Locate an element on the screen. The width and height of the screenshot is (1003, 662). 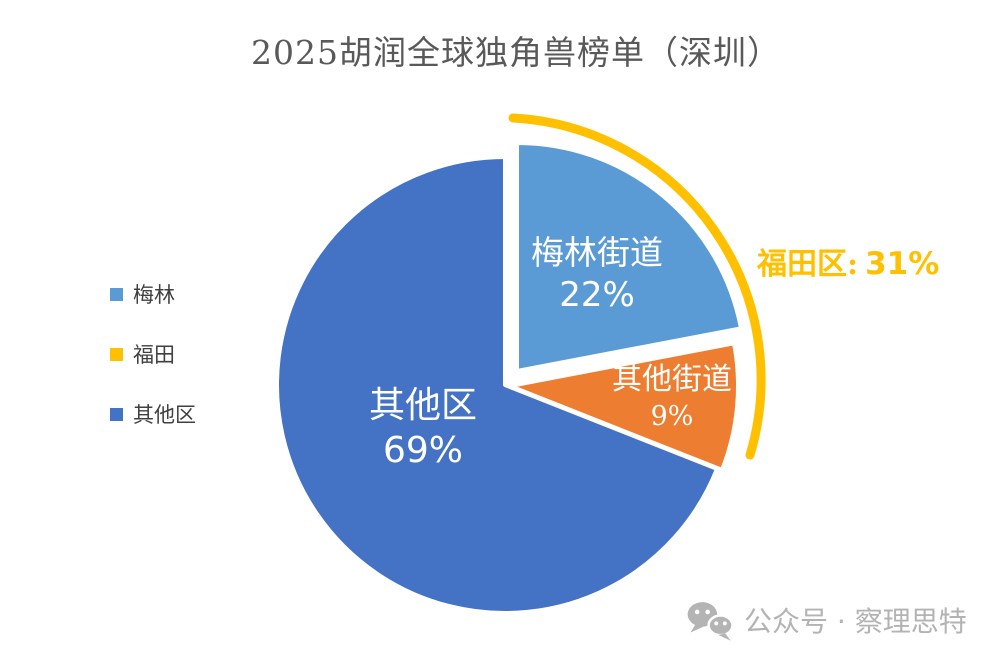
annotation-value: 31% is located at coordinates (902, 264).